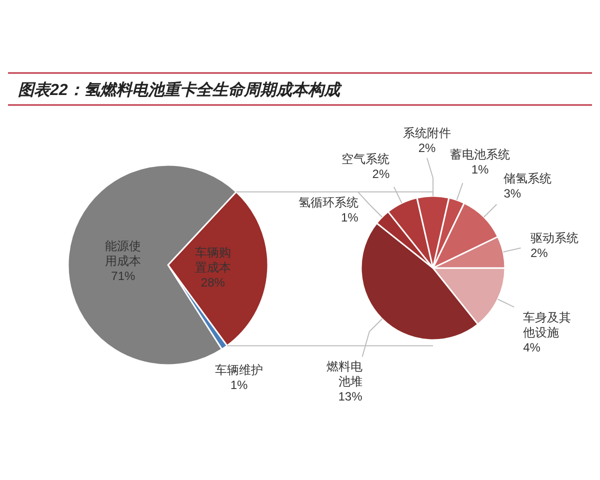 The image size is (600, 480). What do you see at coordinates (427, 133) in the screenshot?
I see `slice-label: 系统附件` at bounding box center [427, 133].